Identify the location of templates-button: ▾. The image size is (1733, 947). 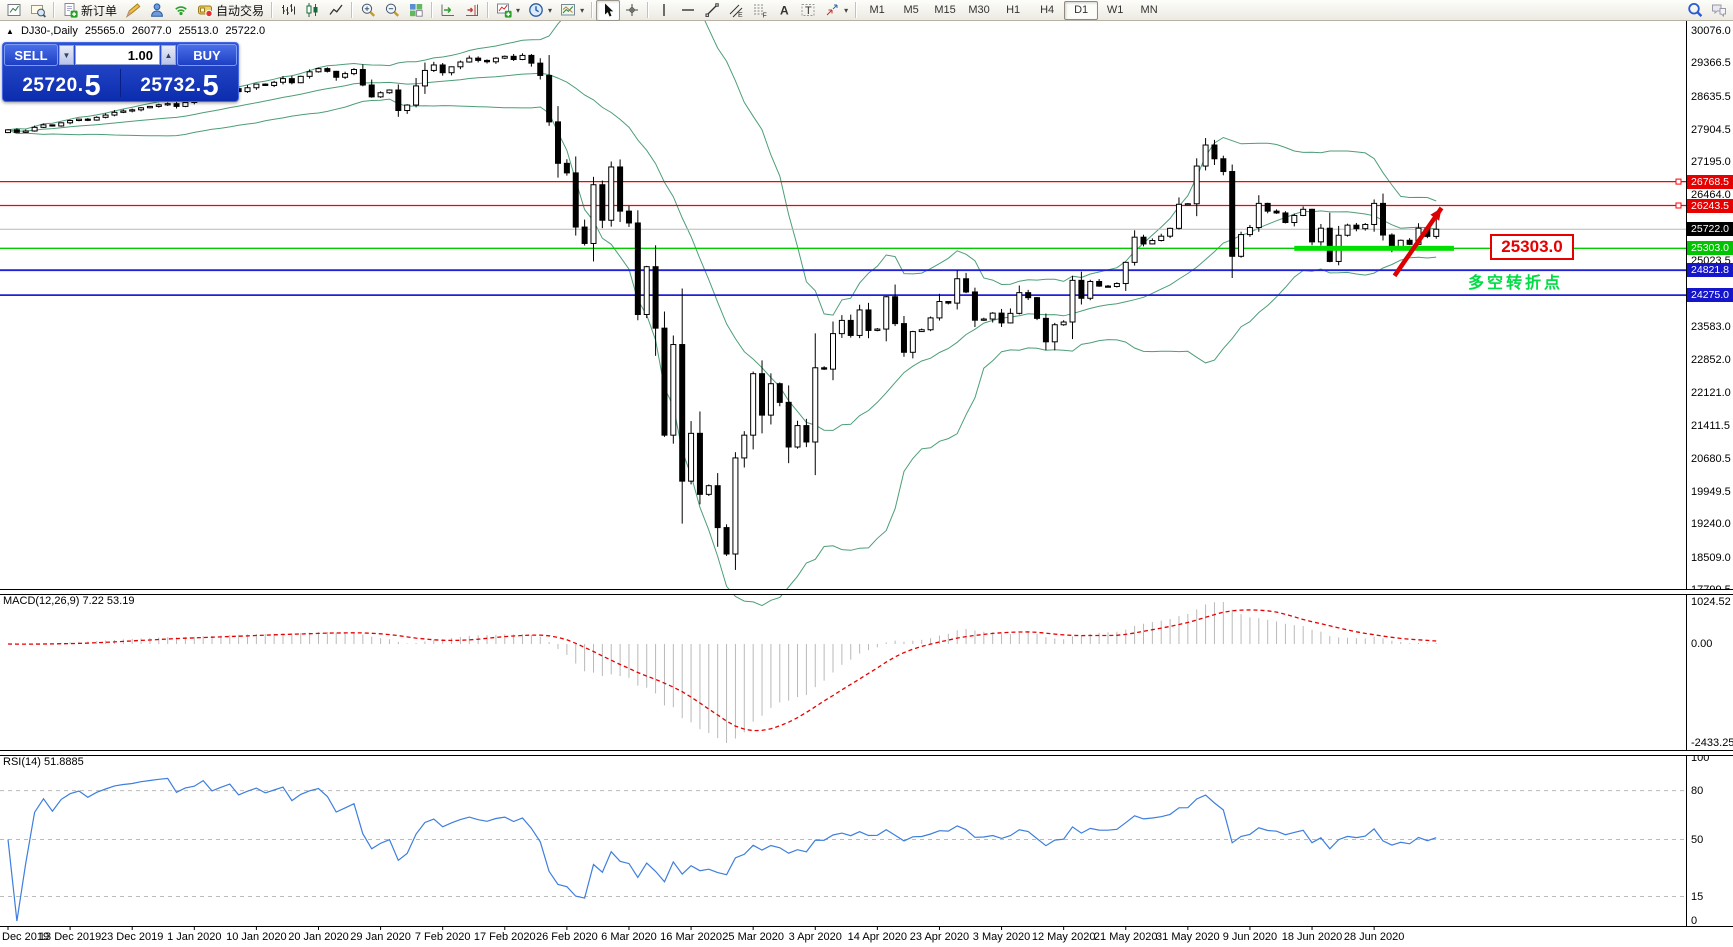
(572, 10).